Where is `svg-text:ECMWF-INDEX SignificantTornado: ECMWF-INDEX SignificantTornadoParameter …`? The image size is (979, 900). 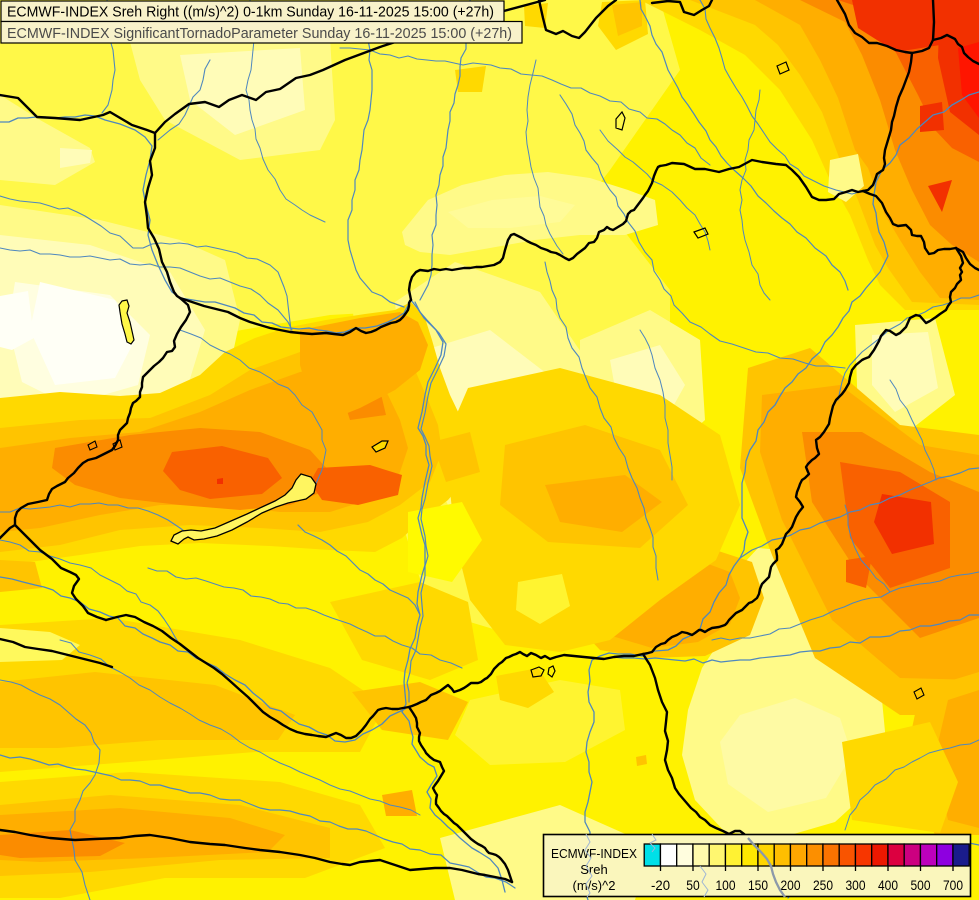 svg-text:ECMWF-INDEX SignificantTornado: ECMWF-INDEX SignificantTornadoParameter … is located at coordinates (259, 34).